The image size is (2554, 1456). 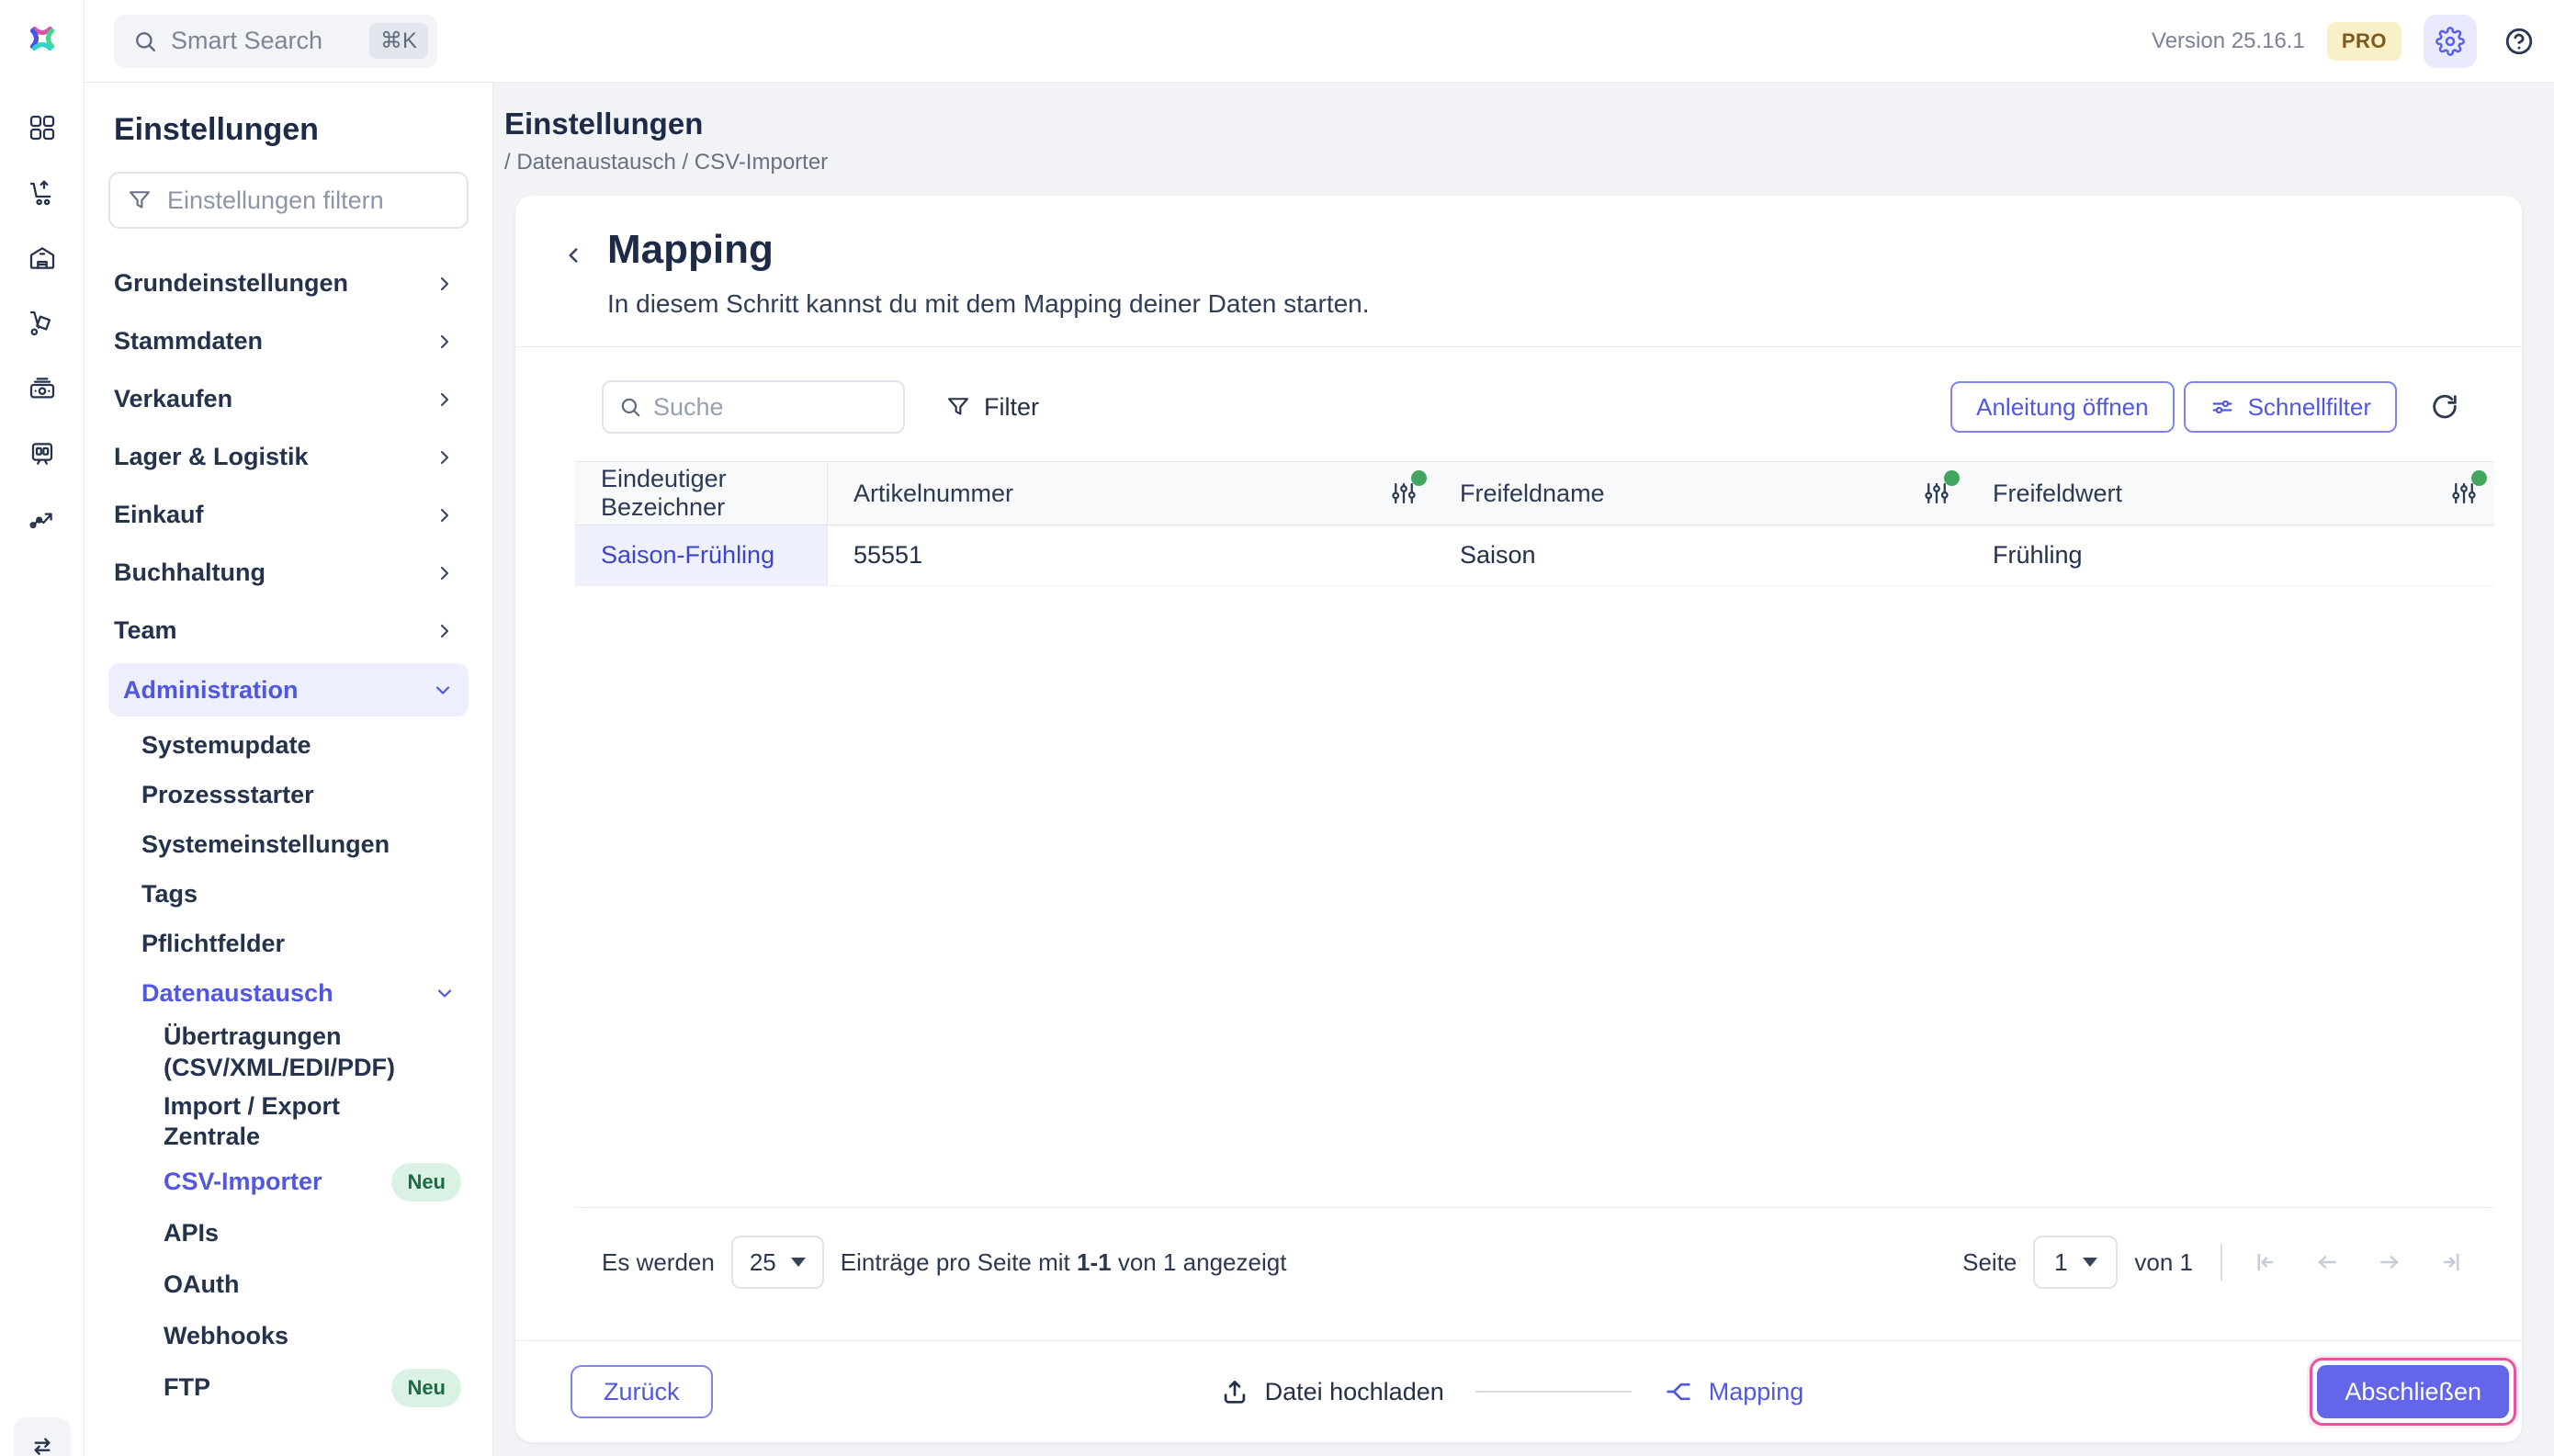 I want to click on finance-icon, so click(x=42, y=388).